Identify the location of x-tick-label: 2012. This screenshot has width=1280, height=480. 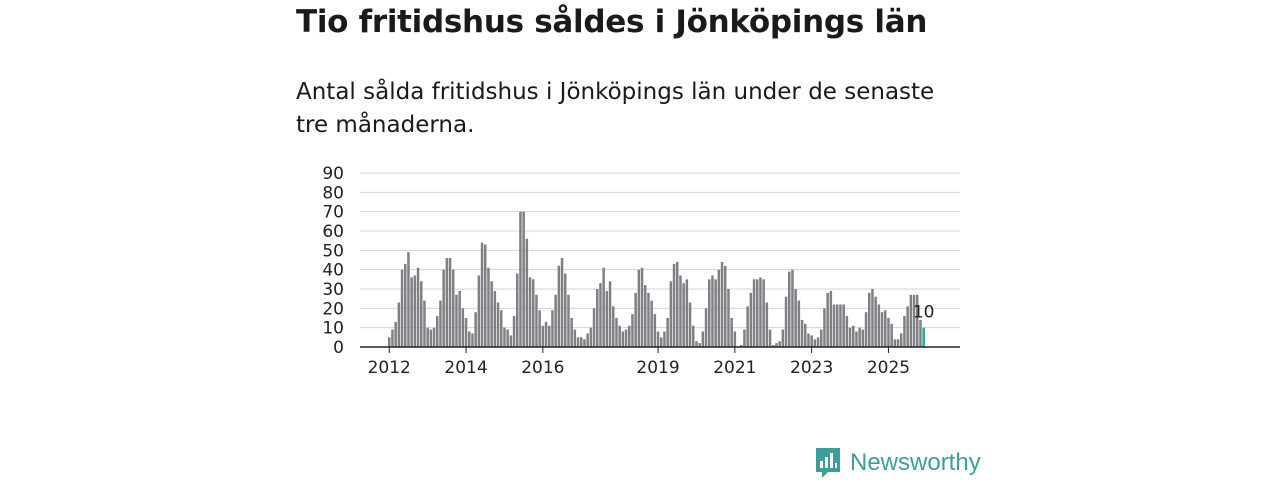
(389, 368).